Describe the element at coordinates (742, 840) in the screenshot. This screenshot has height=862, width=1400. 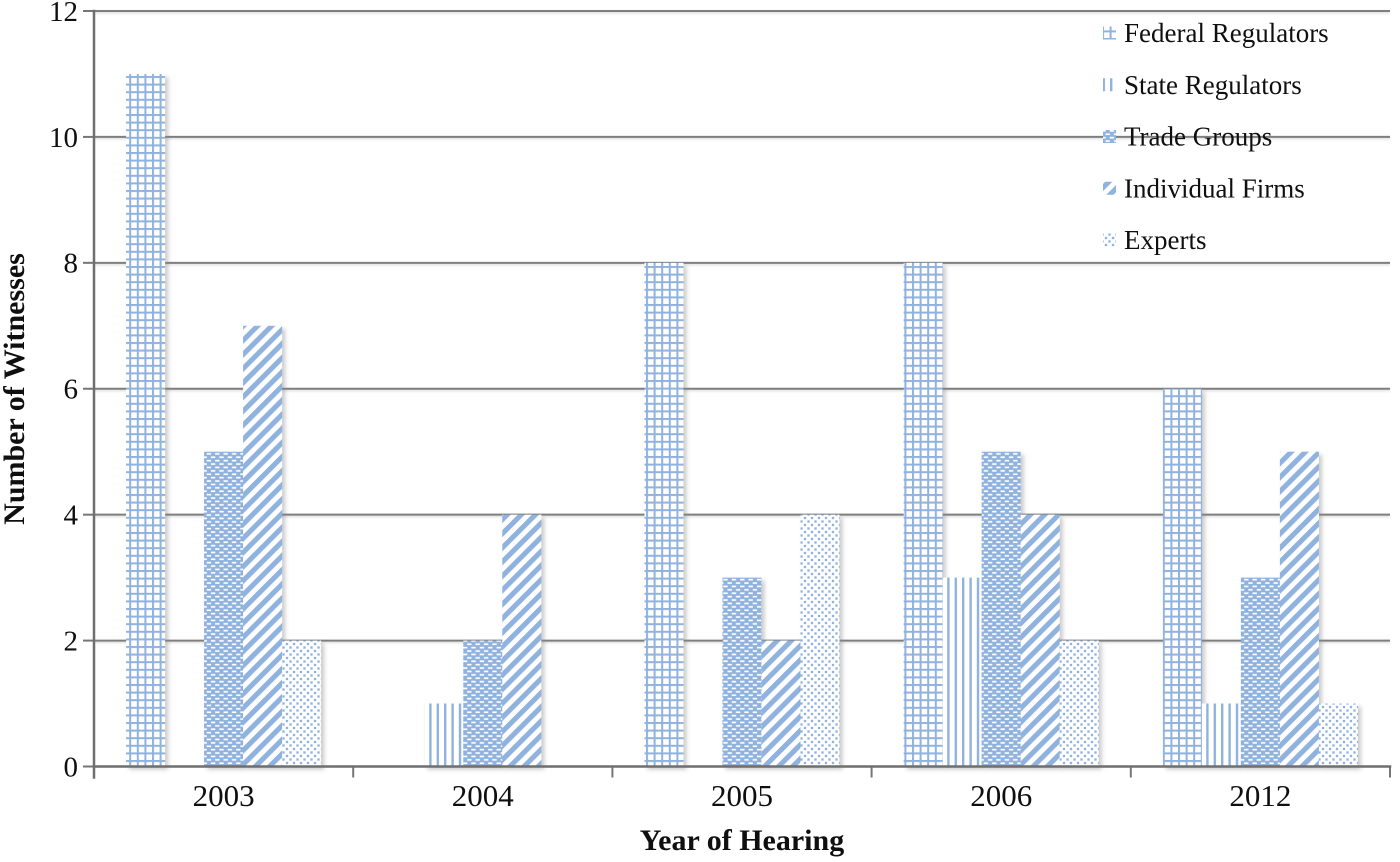
I see `x-axis-title: Year of Hearing` at that location.